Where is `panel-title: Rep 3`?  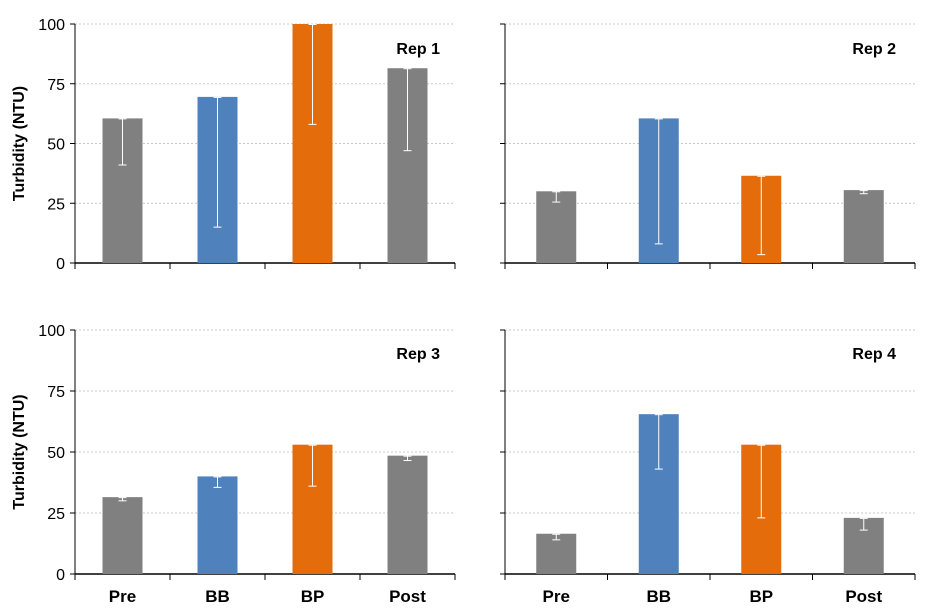 panel-title: Rep 3 is located at coordinates (418, 354).